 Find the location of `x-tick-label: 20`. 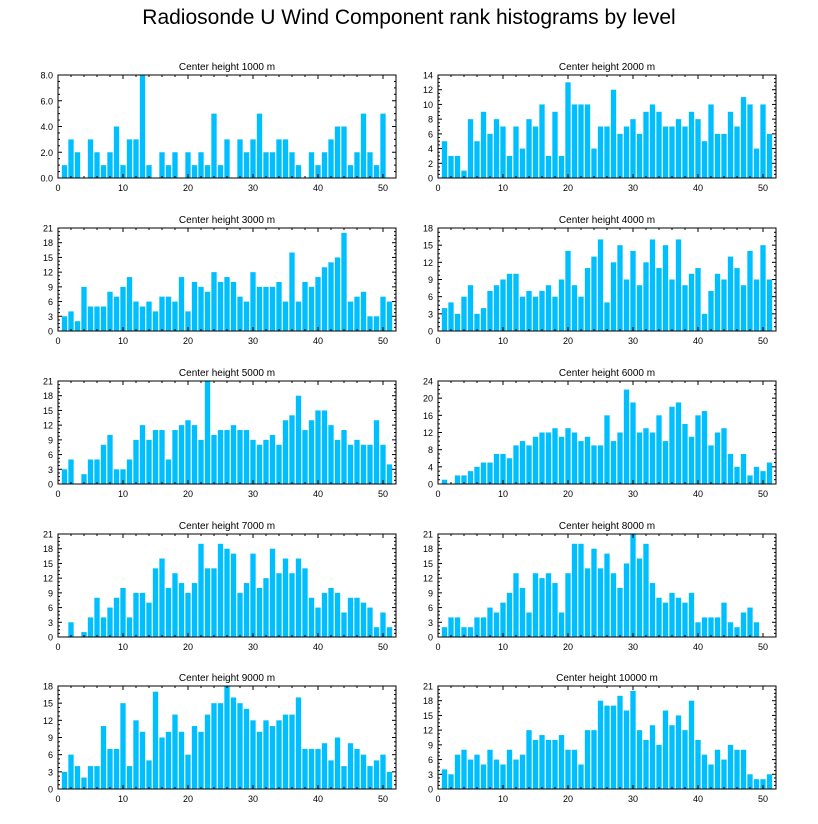

x-tick-label: 20 is located at coordinates (188, 341).